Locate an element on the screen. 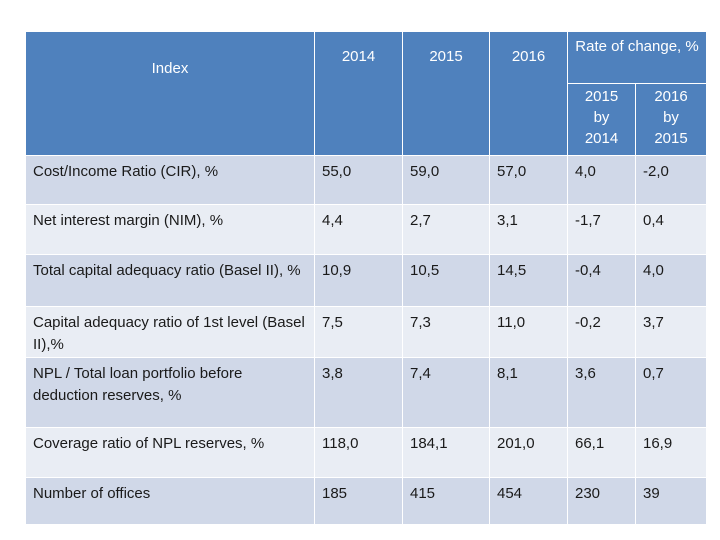 Image resolution: width=720 pixels, height=540 pixels. cell-2014: 7,5 is located at coordinates (358, 332).